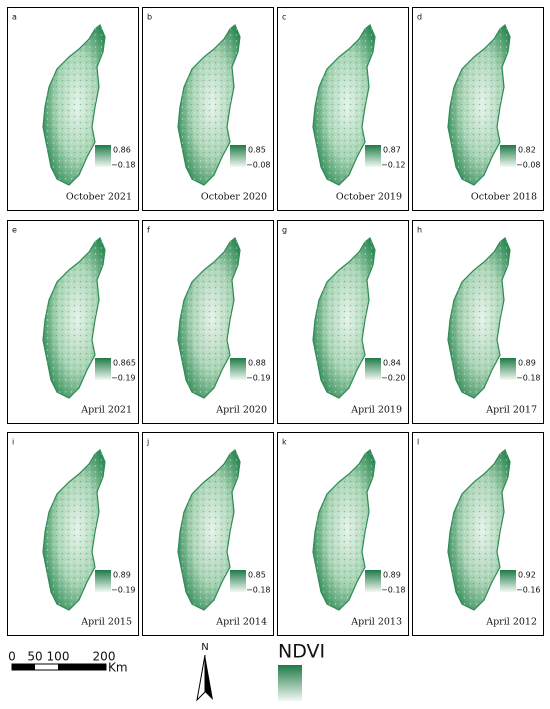 The image size is (550, 709). I want to click on panel-letter: k, so click(284, 442).